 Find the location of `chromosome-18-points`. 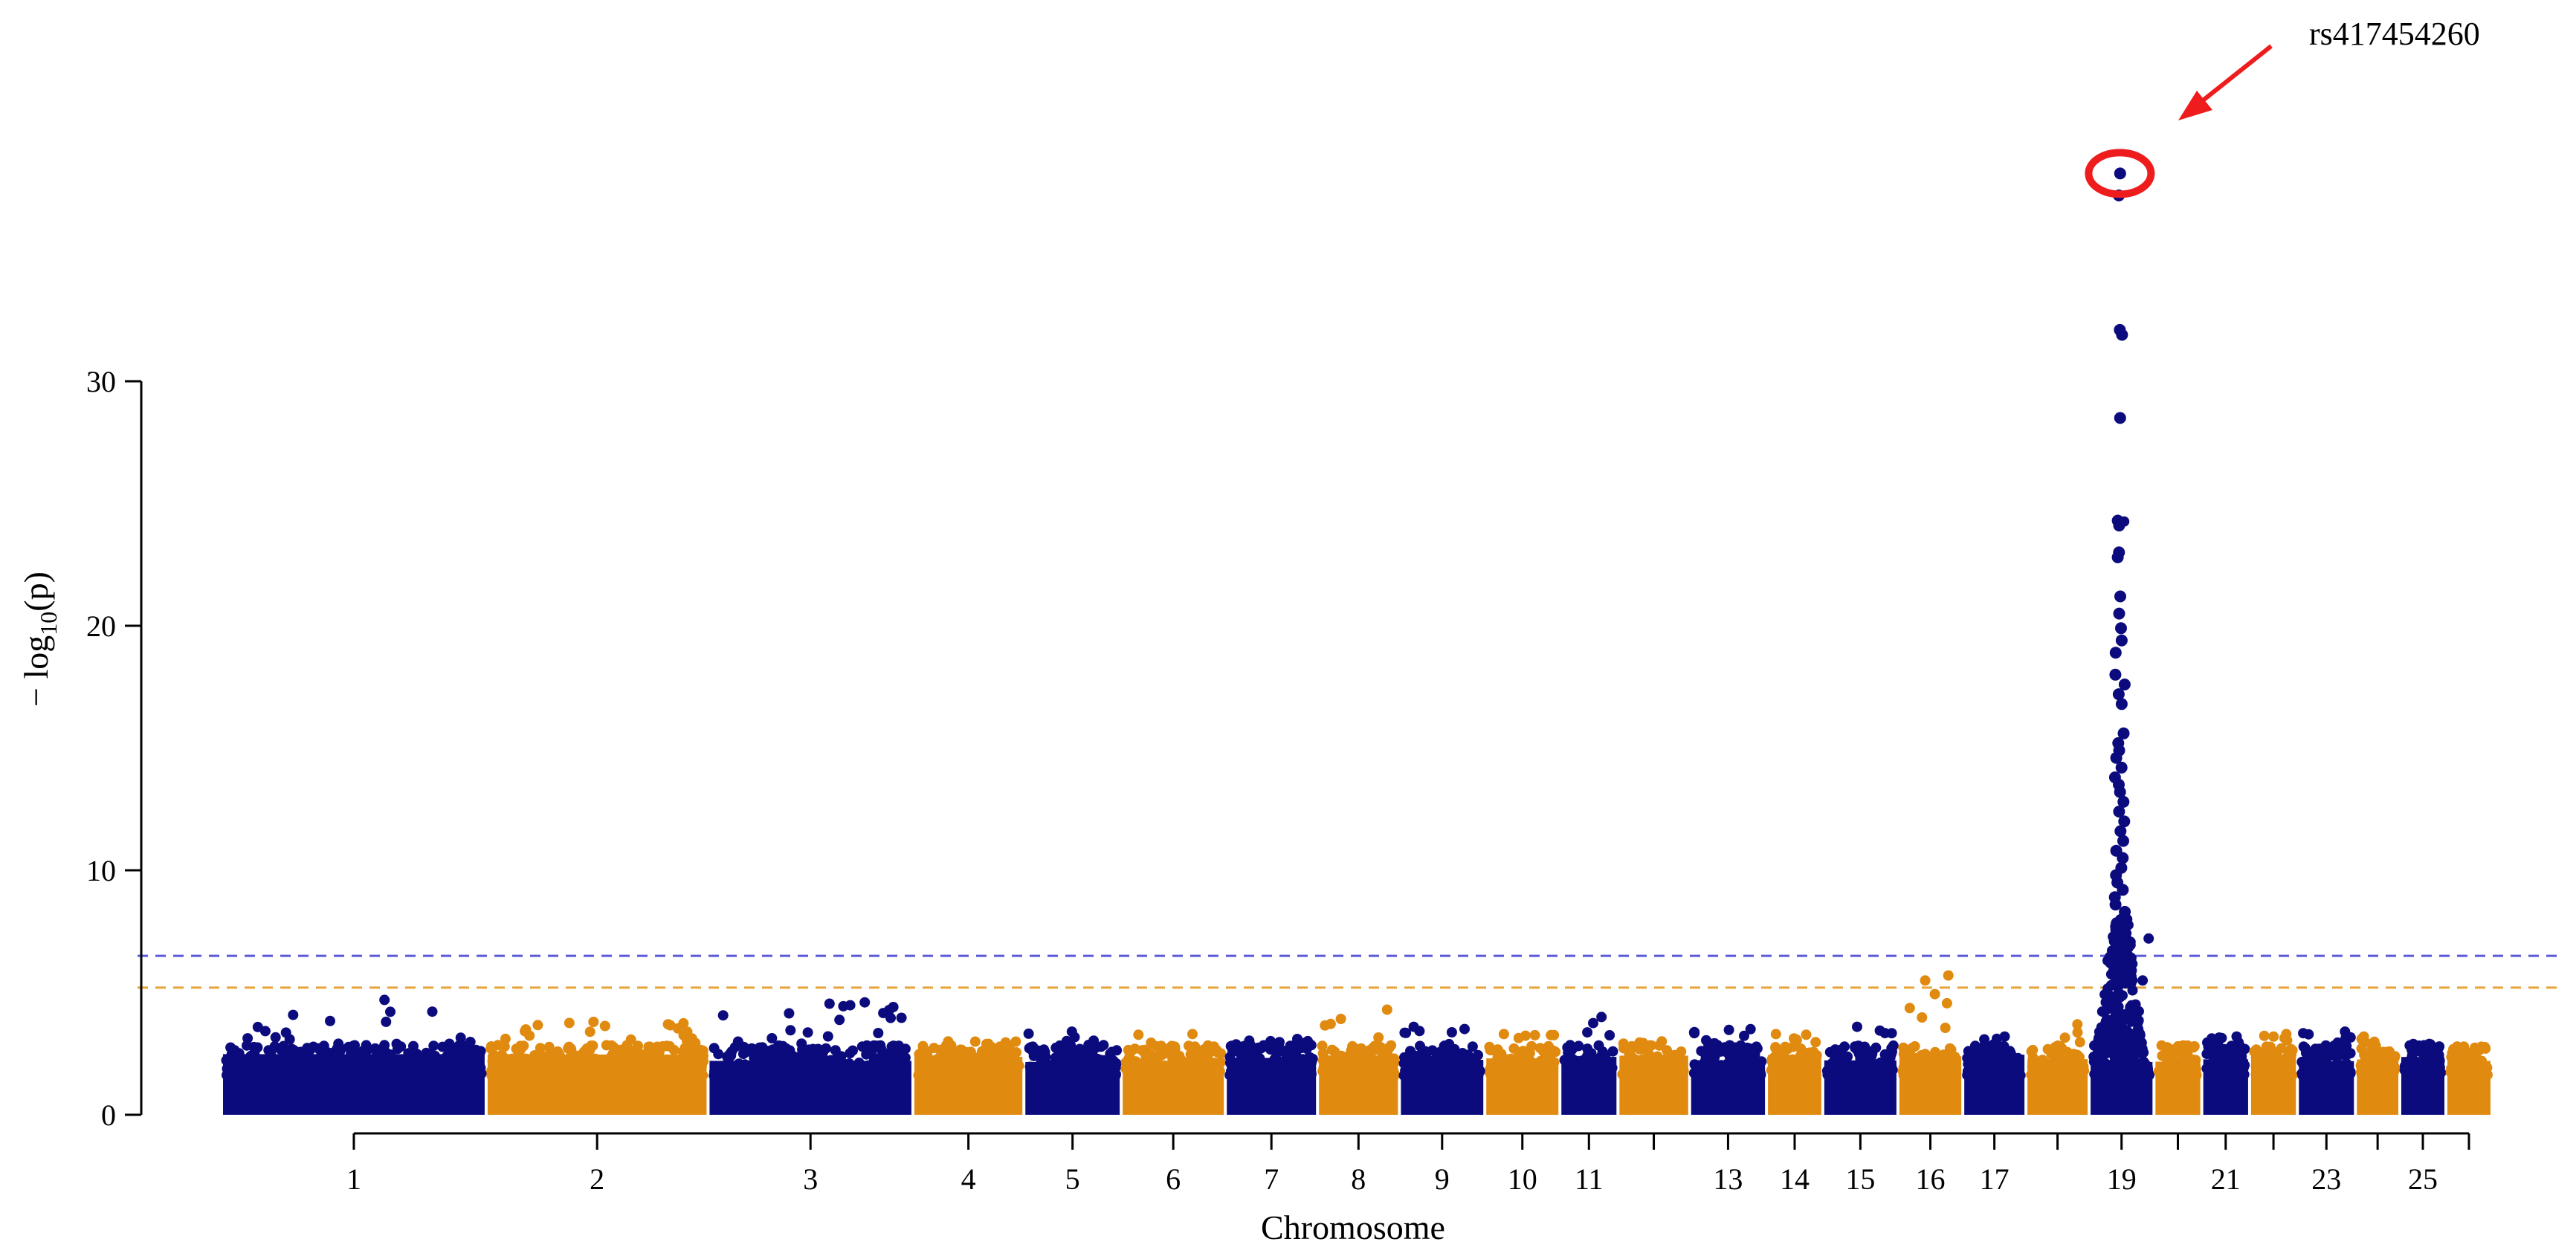

chromosome-18-points is located at coordinates (2058, 1067).